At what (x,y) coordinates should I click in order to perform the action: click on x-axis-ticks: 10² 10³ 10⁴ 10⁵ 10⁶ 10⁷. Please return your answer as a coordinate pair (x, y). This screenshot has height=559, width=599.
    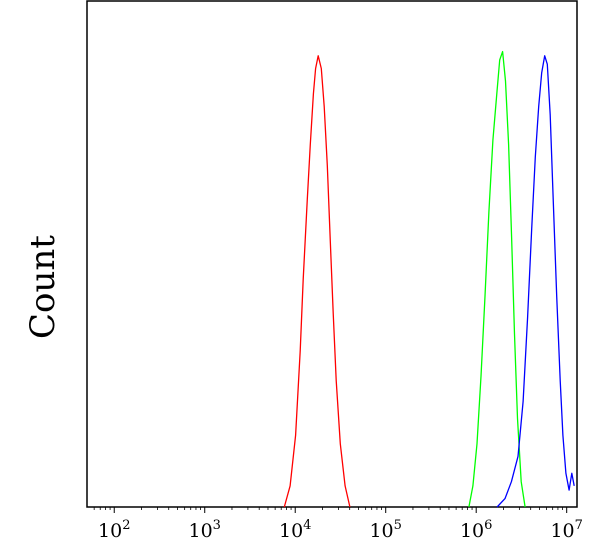
    Looking at the image, I should click on (338, 524).